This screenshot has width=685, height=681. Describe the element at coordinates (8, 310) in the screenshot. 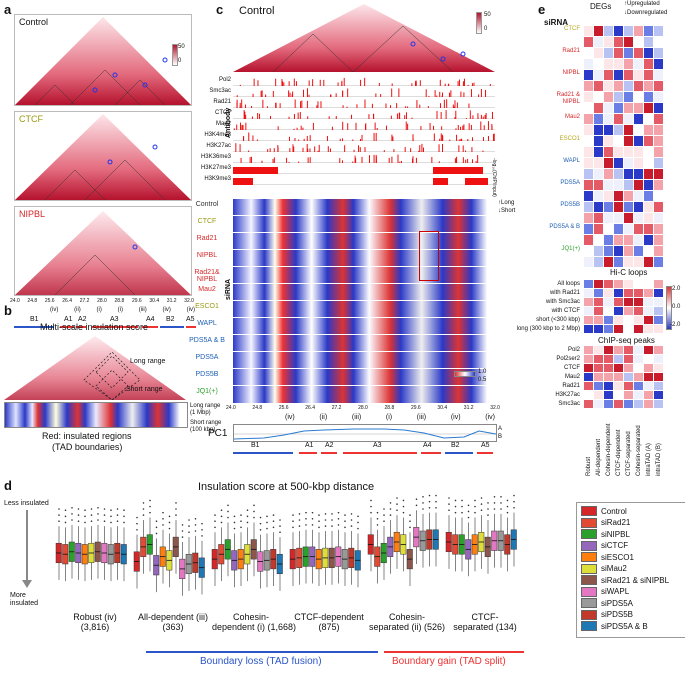

I see `panel-b-label: b` at that location.